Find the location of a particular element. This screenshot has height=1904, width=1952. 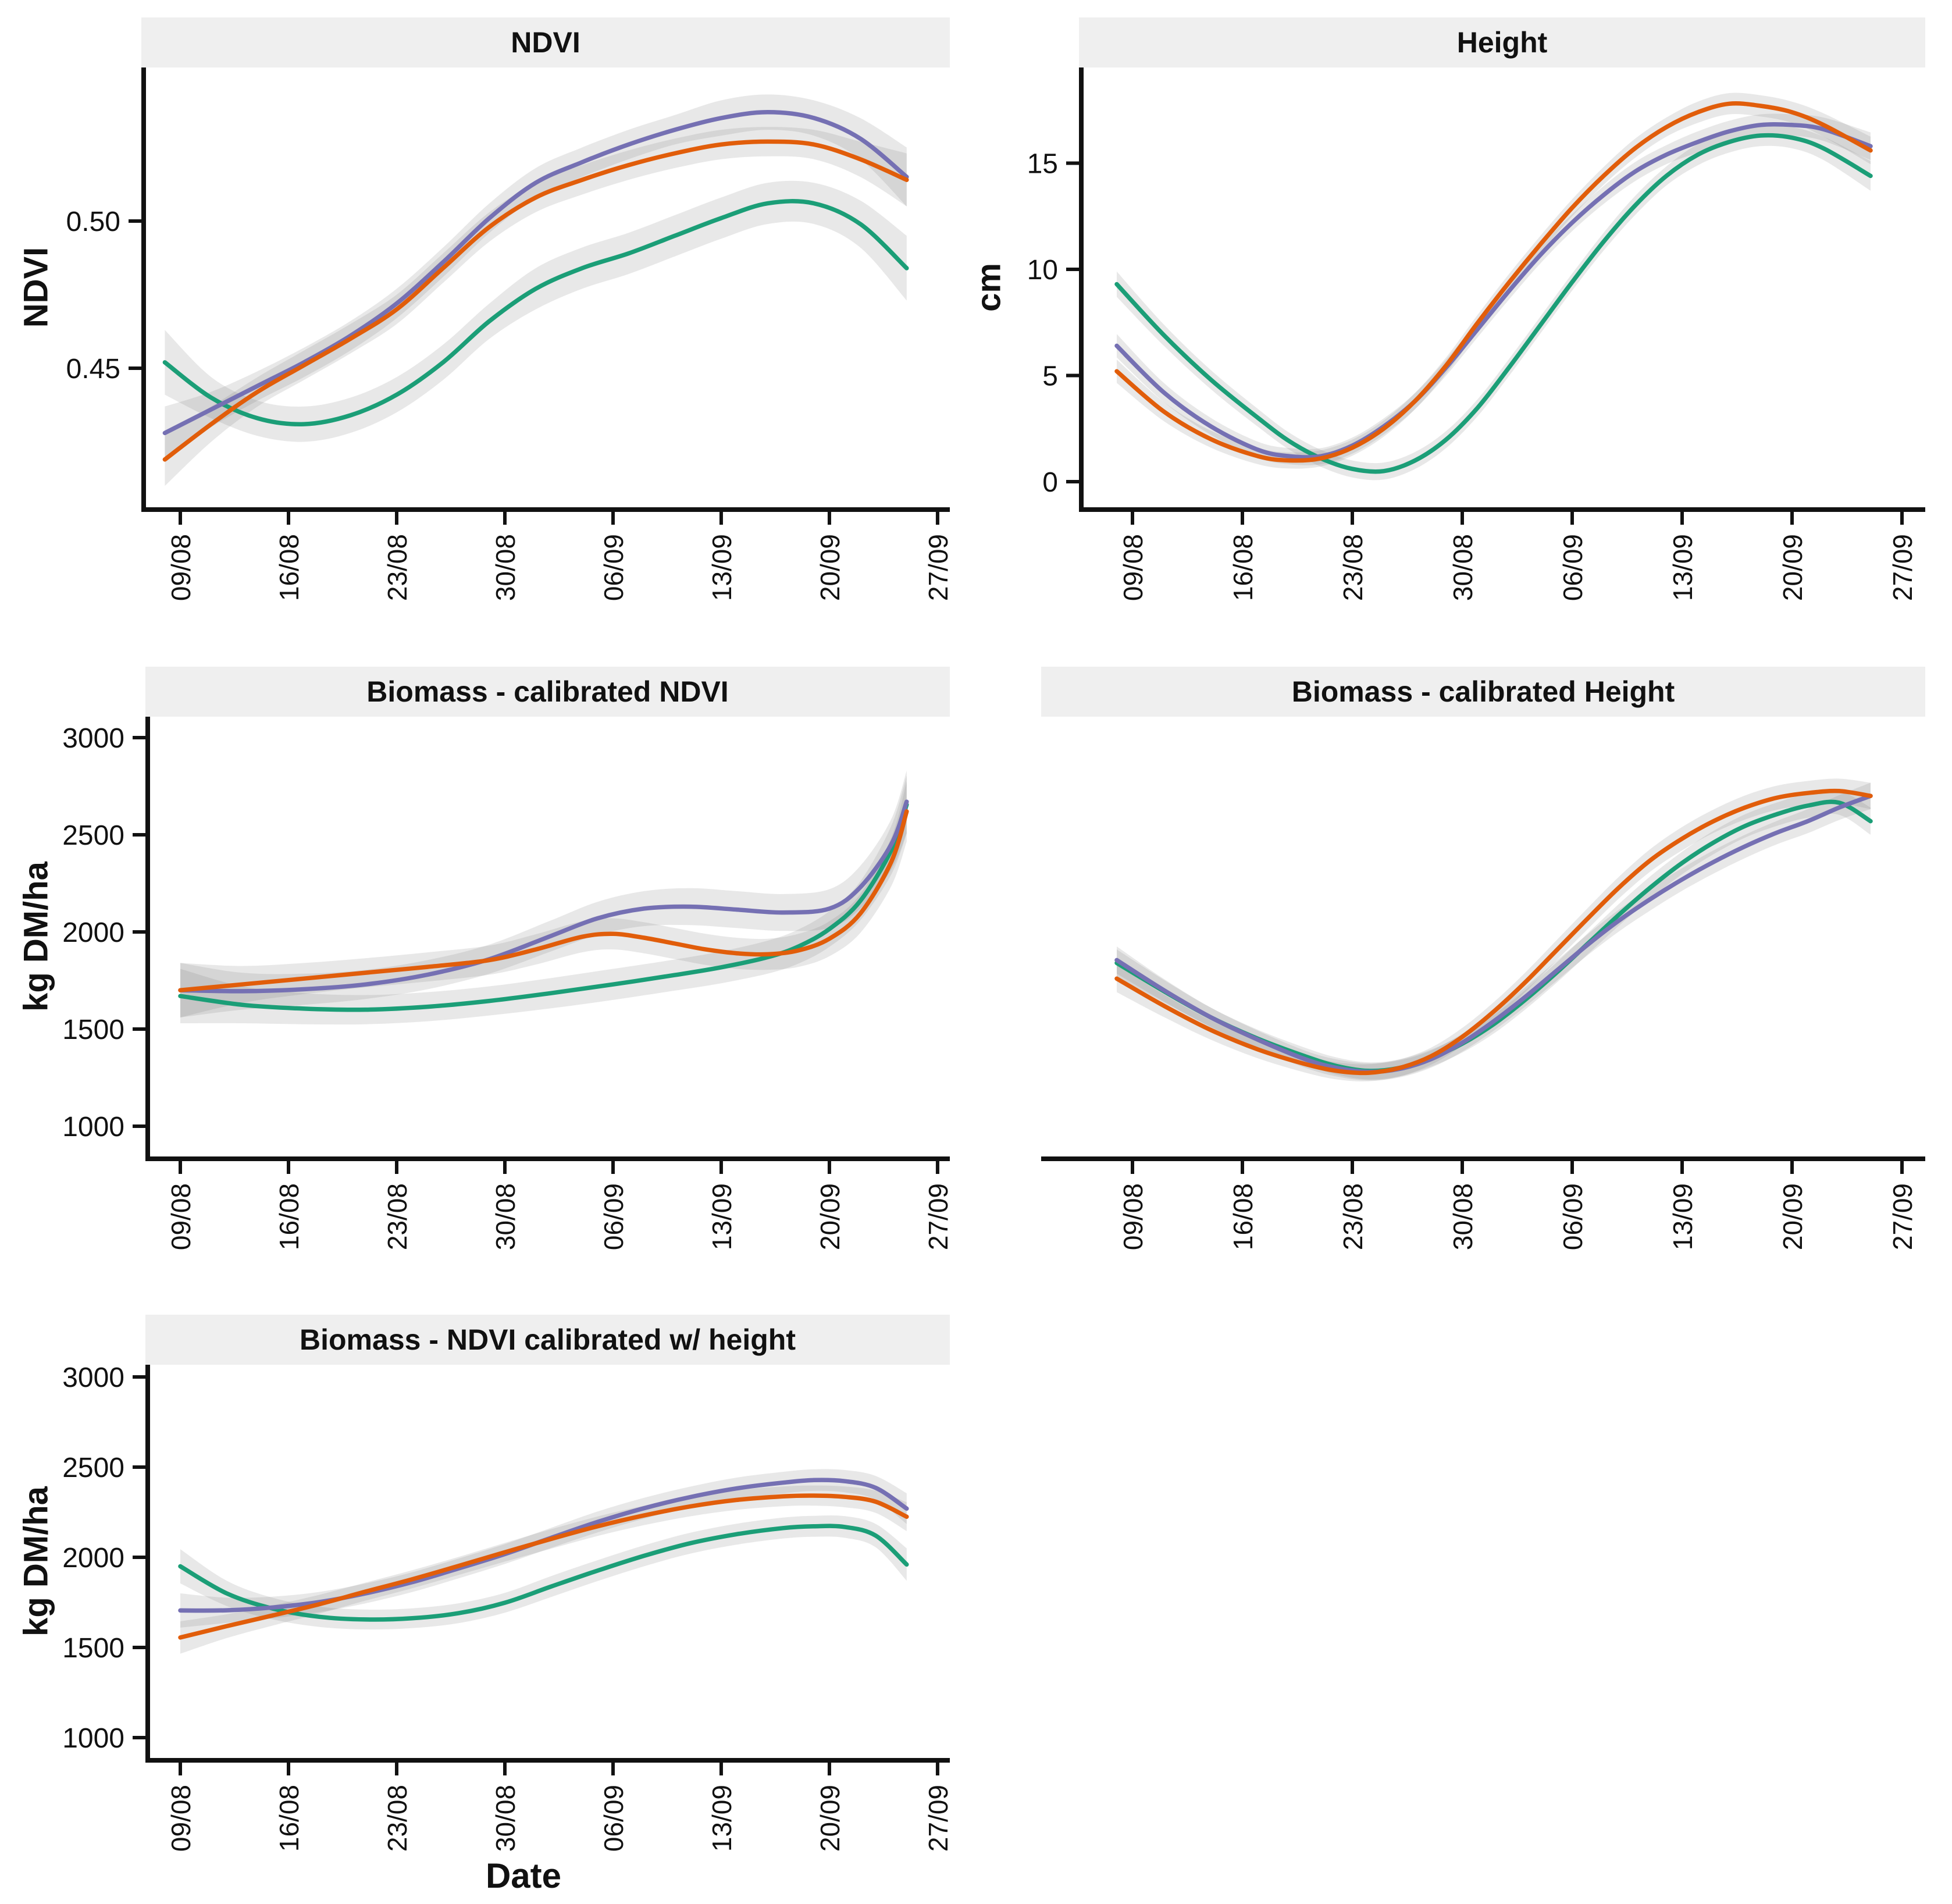

y-tick-label-height: 15 is located at coordinates (1042, 164).